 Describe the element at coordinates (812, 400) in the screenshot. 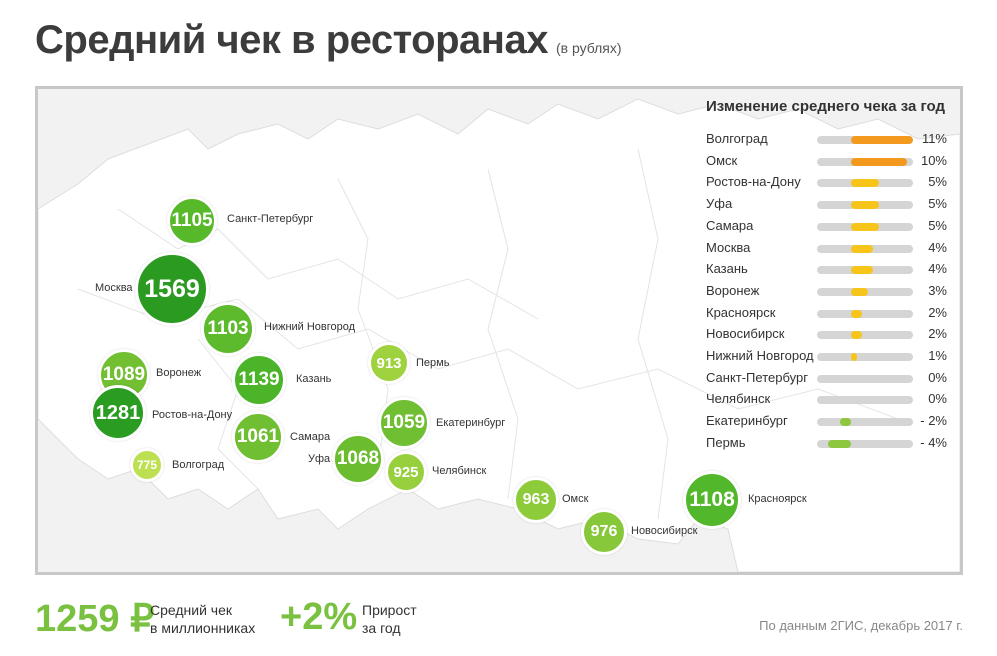

I see `legend-row: Челябинск 0%` at that location.